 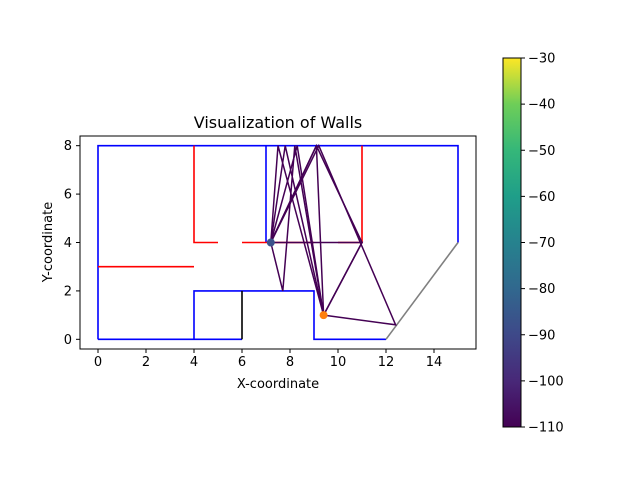 What do you see at coordinates (541, 105) in the screenshot?
I see `colorbar-tick-label: −40` at bounding box center [541, 105].